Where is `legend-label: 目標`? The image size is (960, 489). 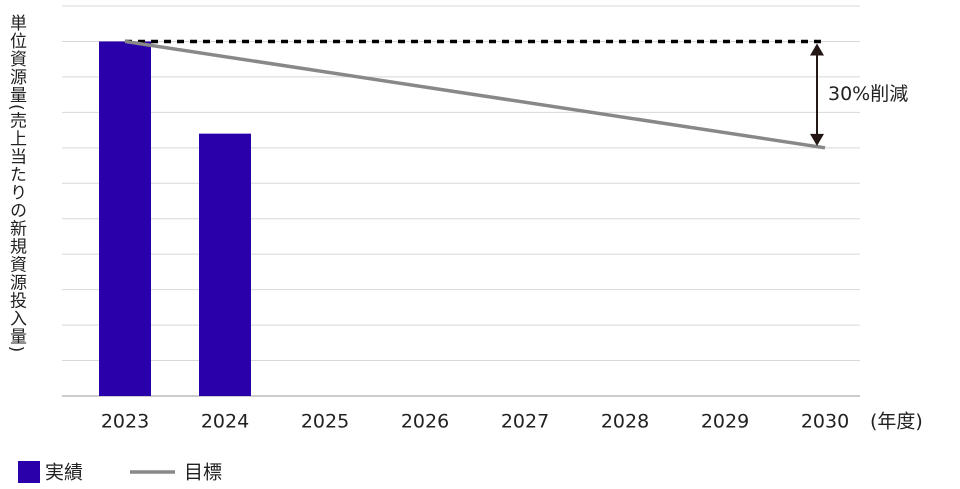
legend-label: 目標 is located at coordinates (203, 473).